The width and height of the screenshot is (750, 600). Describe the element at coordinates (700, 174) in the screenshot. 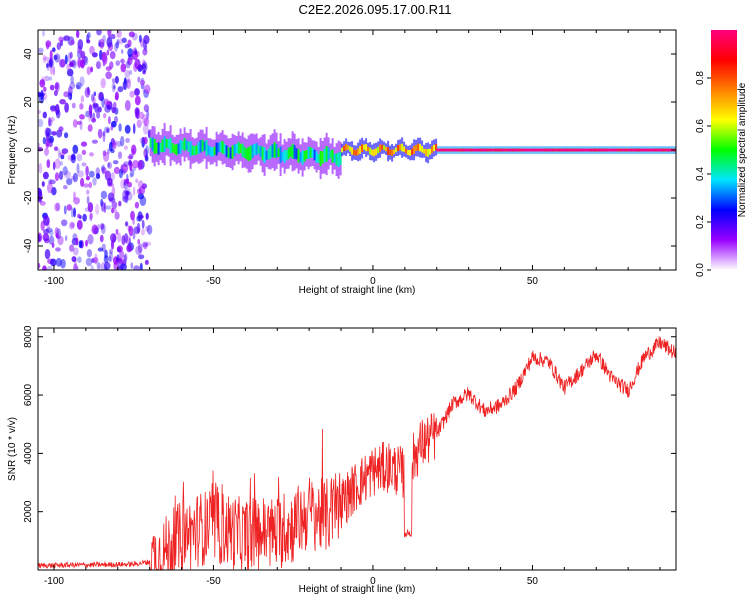

I see `colorbar-tick-label: 0.4` at that location.